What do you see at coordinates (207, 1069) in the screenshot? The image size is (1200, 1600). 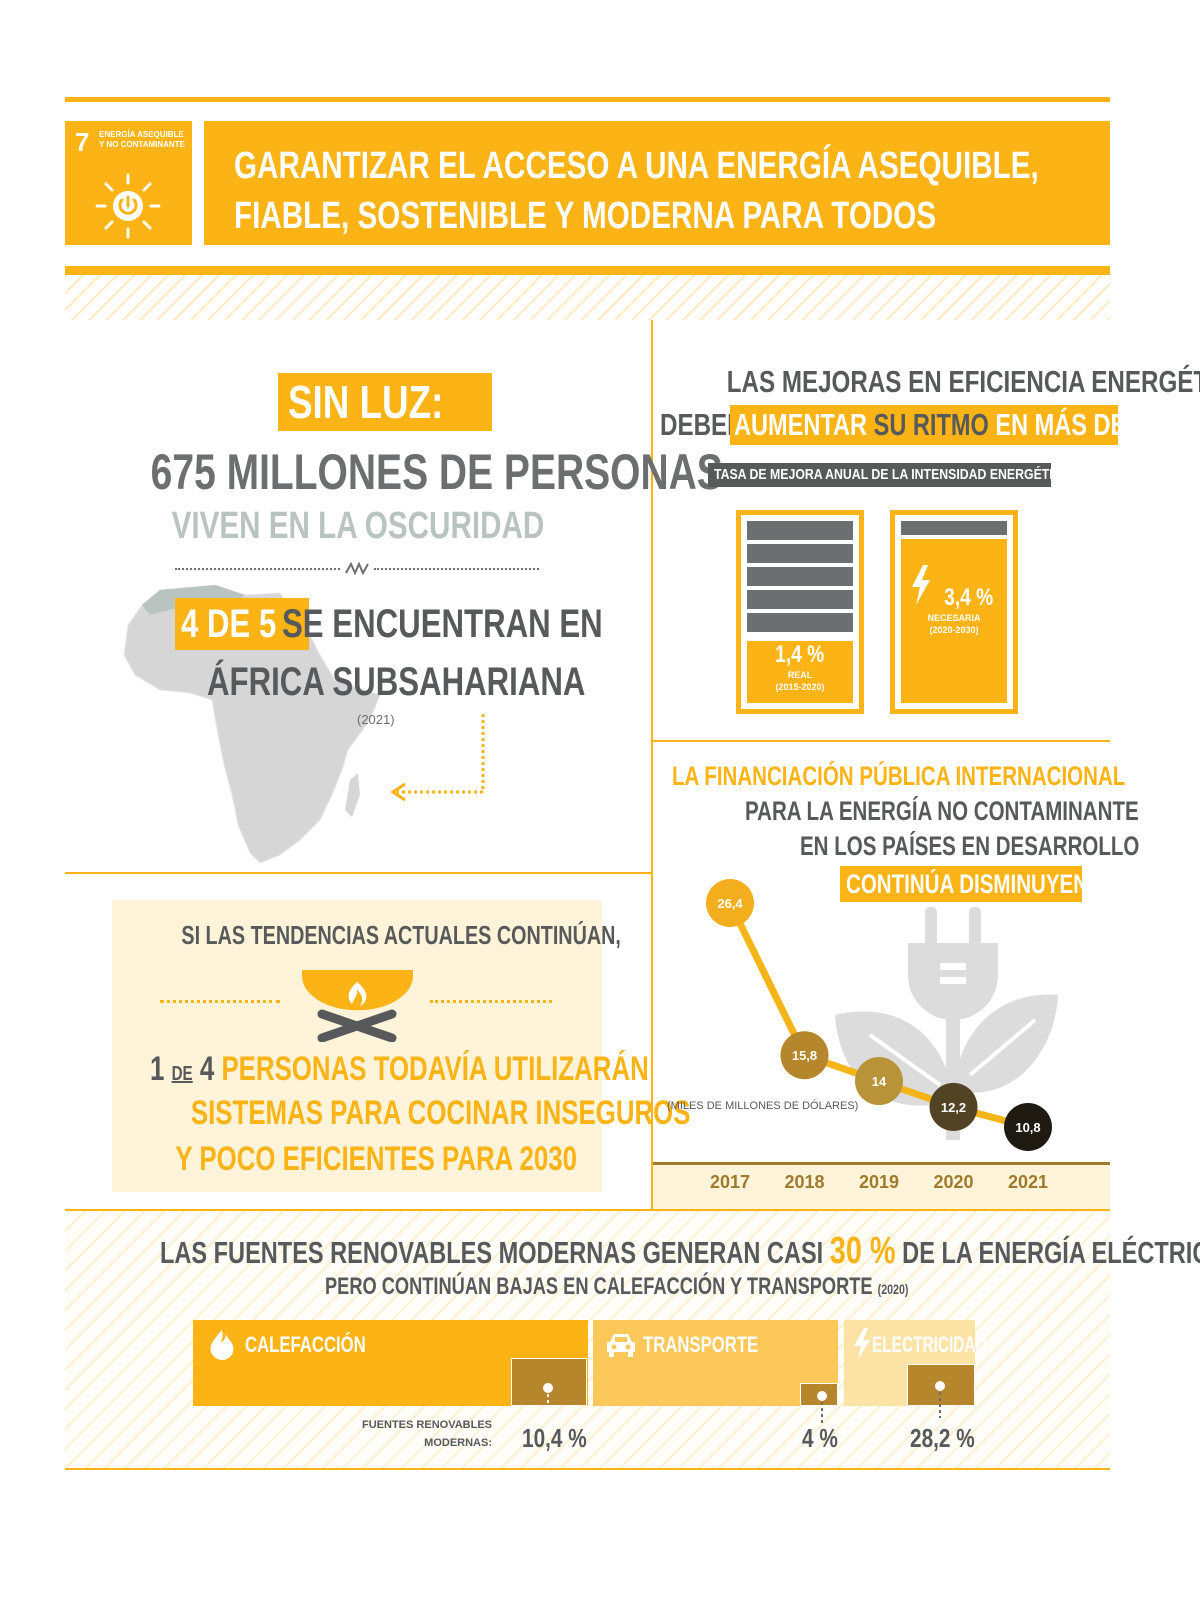 I see `cooking-n2: 4` at bounding box center [207, 1069].